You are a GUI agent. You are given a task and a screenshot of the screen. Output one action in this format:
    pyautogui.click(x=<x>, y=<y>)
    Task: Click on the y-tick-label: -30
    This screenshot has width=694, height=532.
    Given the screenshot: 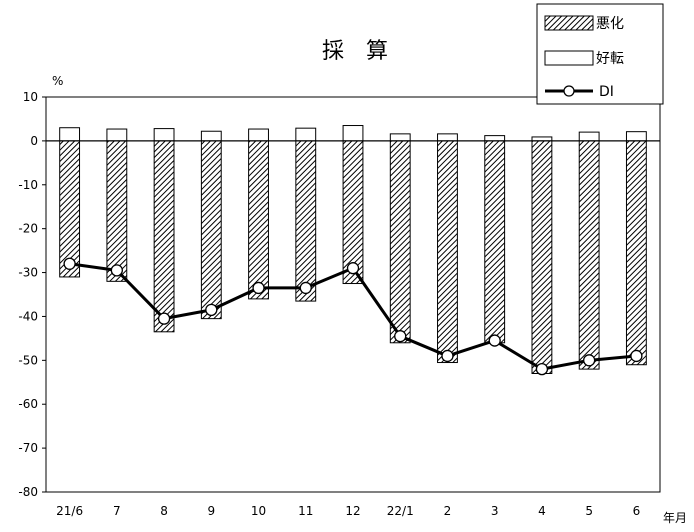 What is the action you would take?
    pyautogui.click(x=28, y=273)
    